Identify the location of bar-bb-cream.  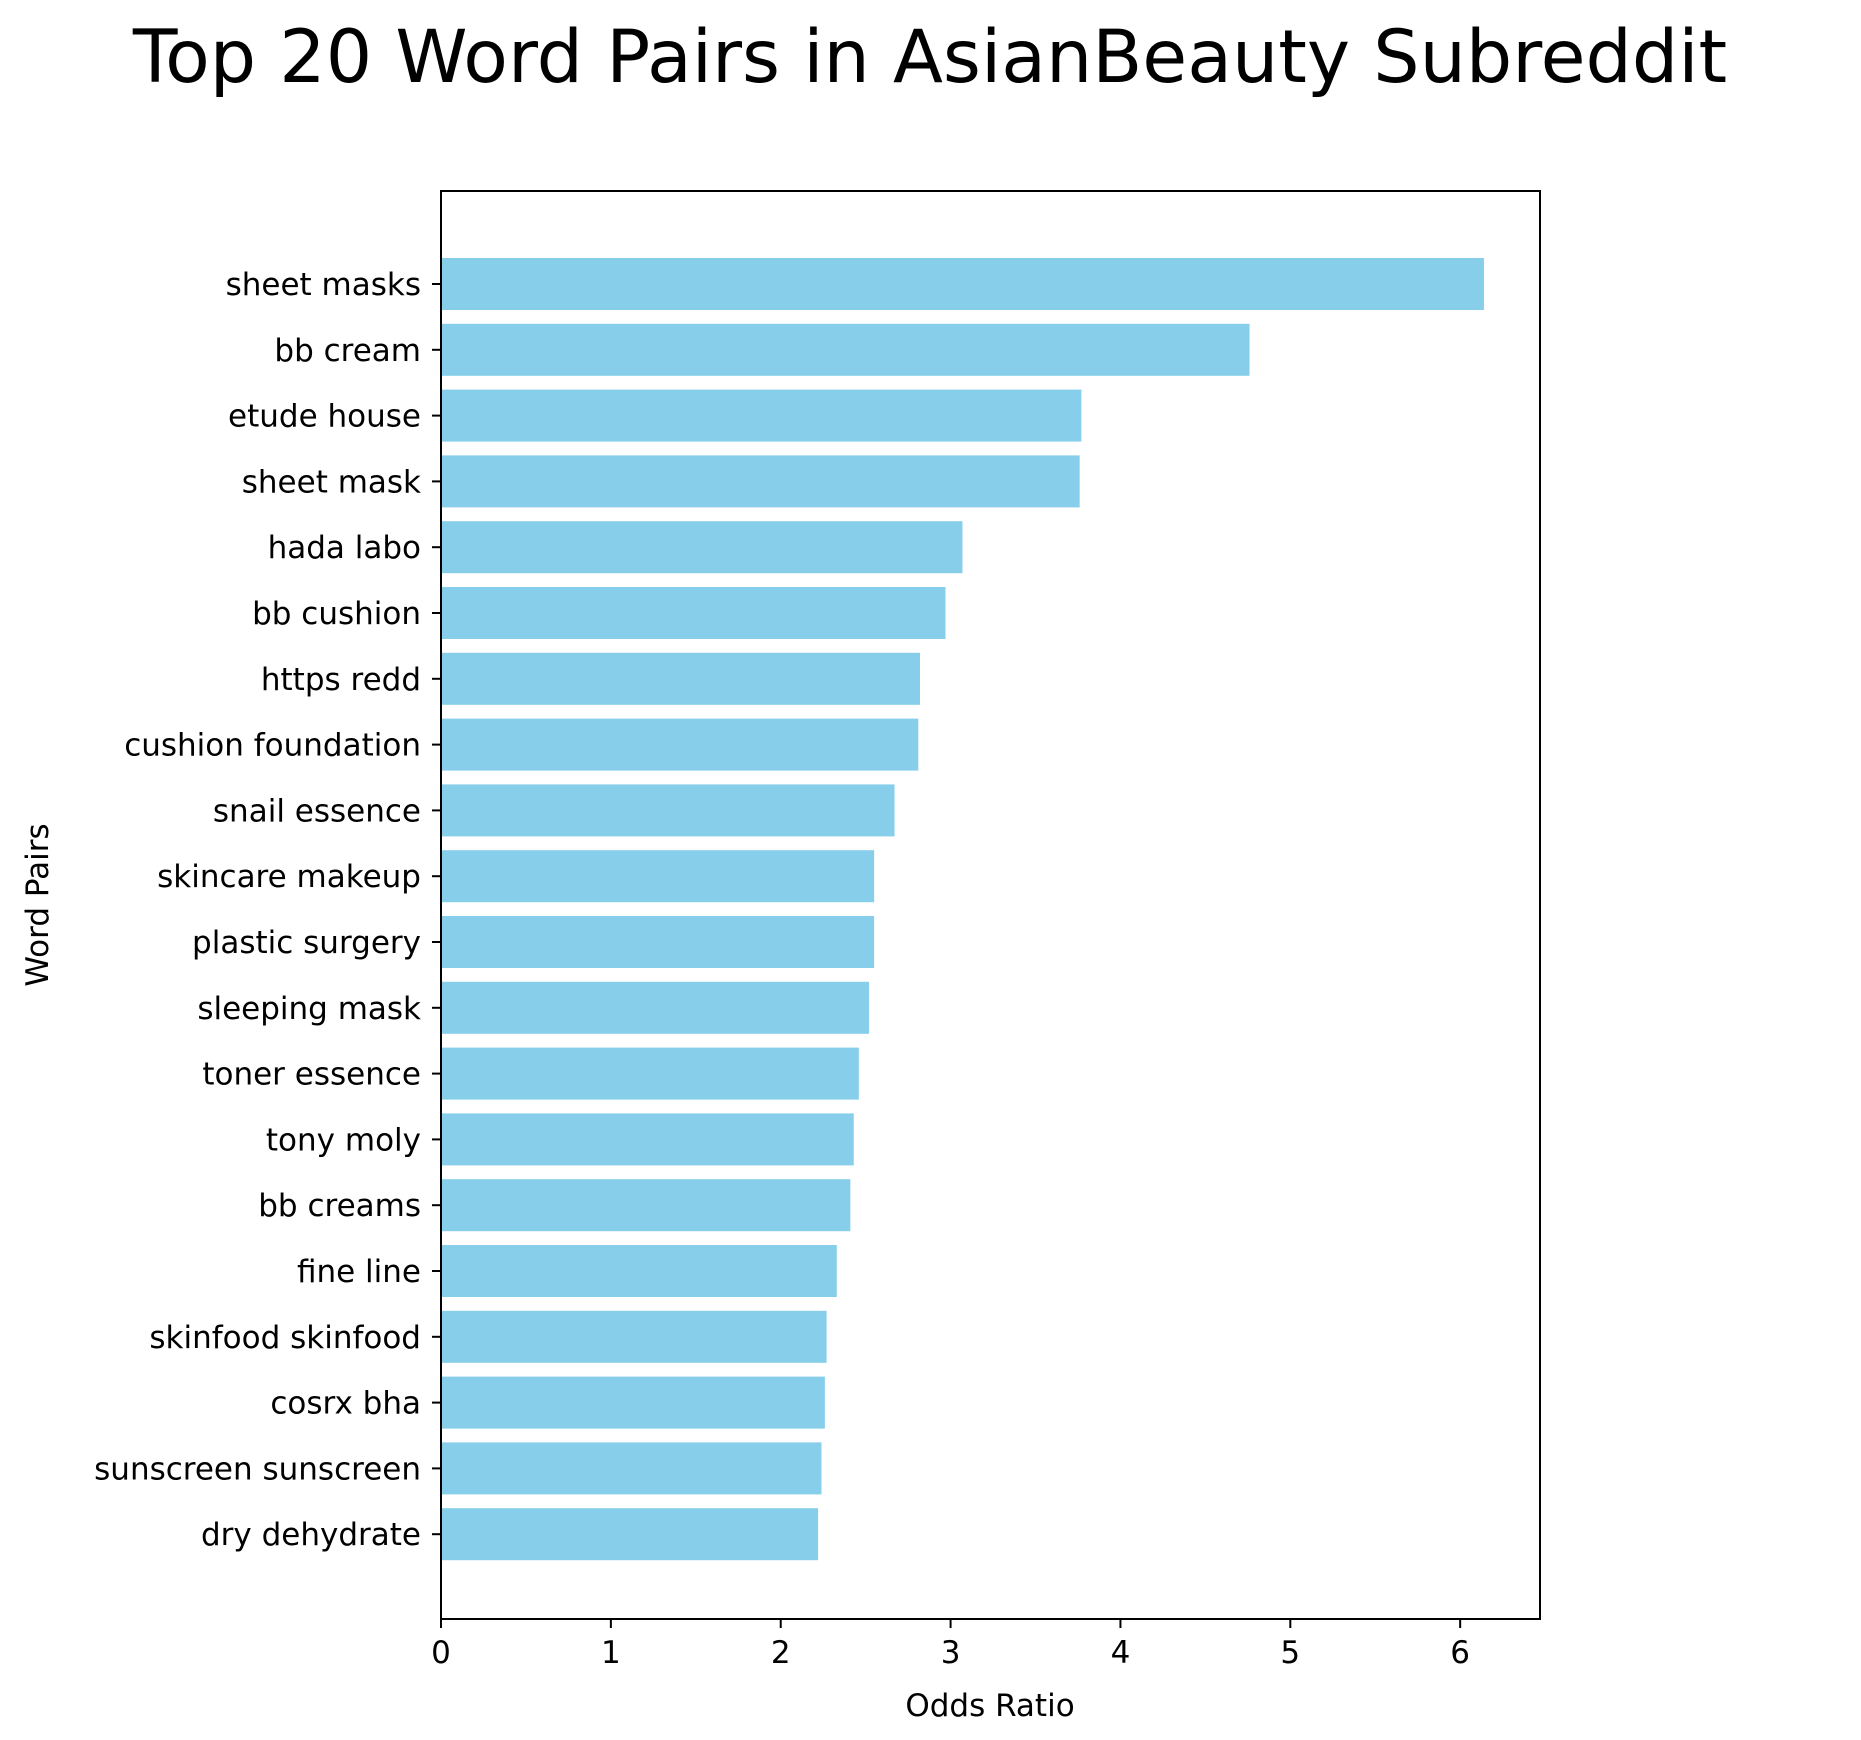
(845, 349).